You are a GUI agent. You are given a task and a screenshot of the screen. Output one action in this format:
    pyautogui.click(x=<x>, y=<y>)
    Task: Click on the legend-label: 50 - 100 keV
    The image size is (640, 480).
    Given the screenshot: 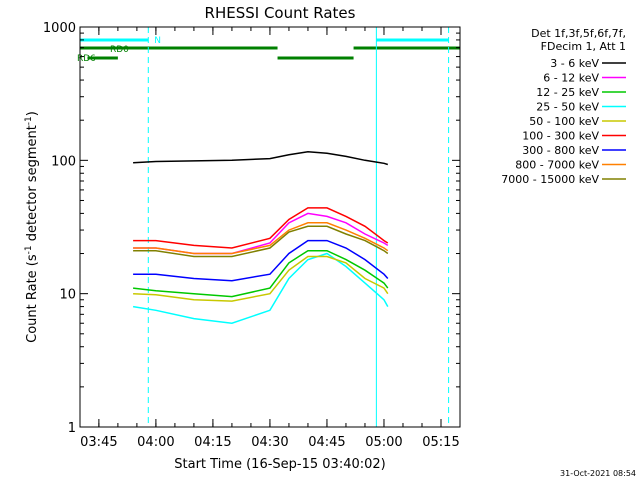 What is the action you would take?
    pyautogui.click(x=564, y=121)
    